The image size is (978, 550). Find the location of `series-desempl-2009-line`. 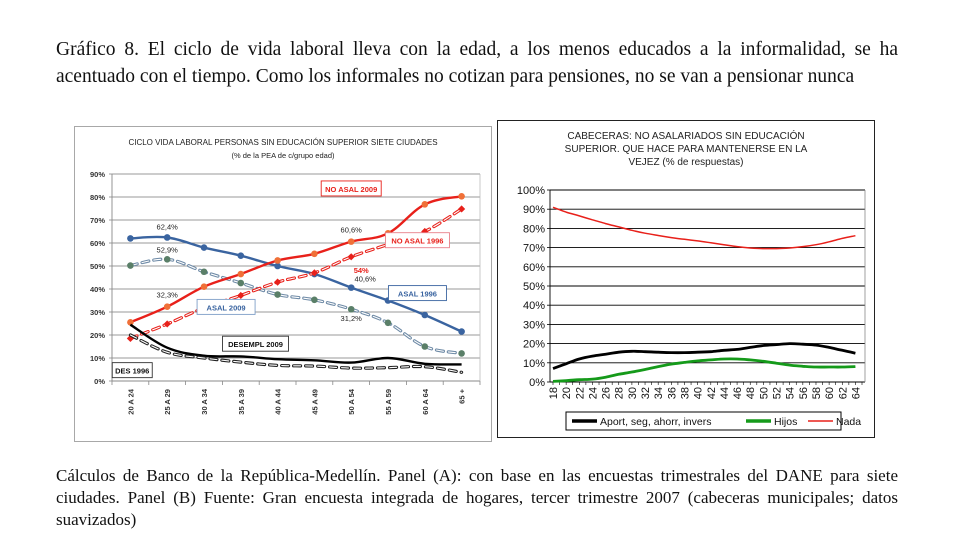

series-desempl-2009-line is located at coordinates (295, 344).